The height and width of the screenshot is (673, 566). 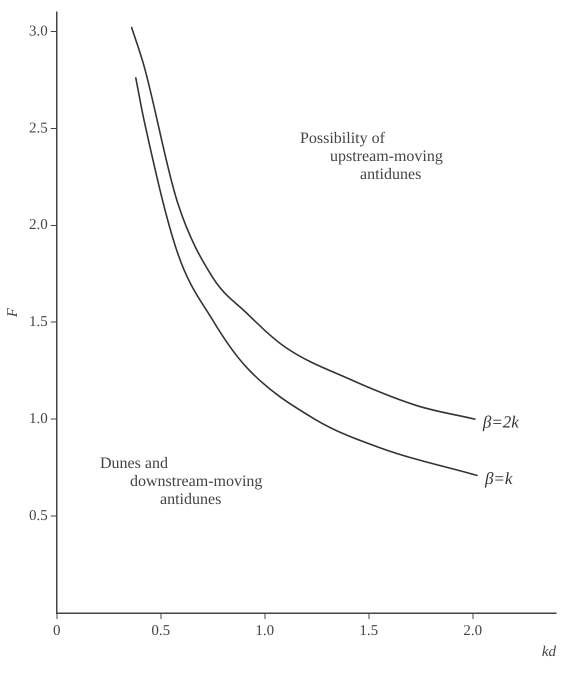 What do you see at coordinates (38, 322) in the screenshot?
I see `y-tick-label: 1.5` at bounding box center [38, 322].